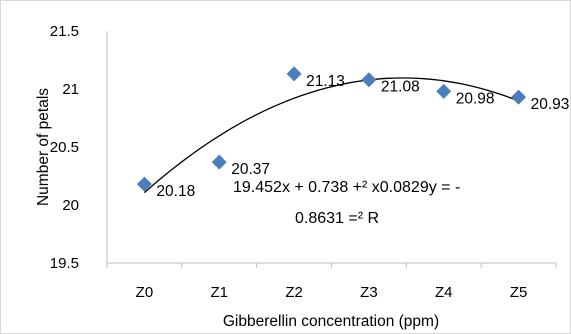  Describe the element at coordinates (64, 263) in the screenshot. I see `y-tick-label: 19.5` at that location.